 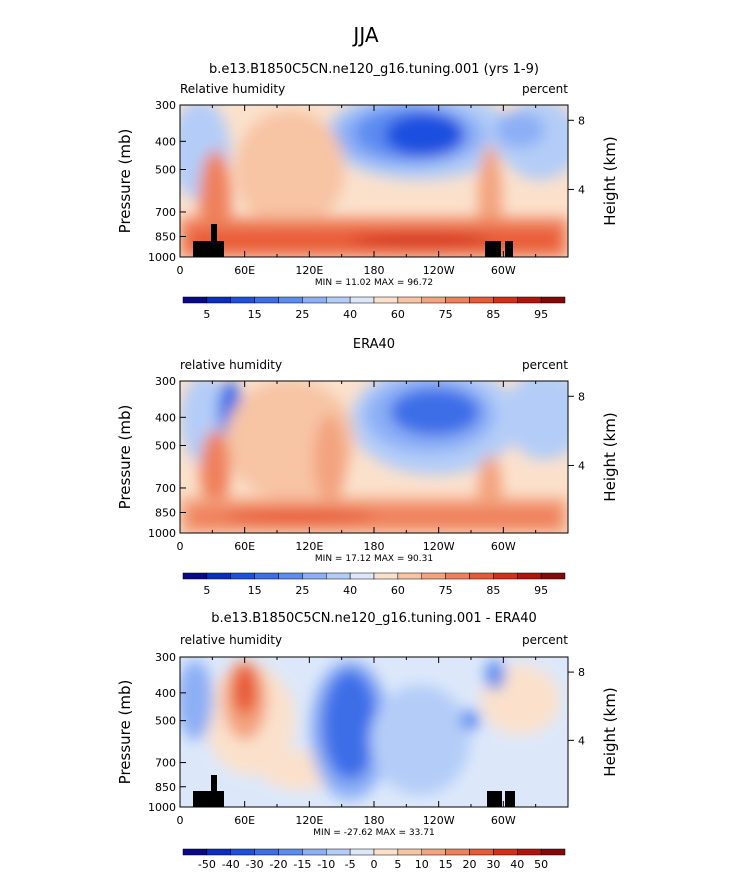 I want to click on page-title: JJA, so click(x=364, y=35).